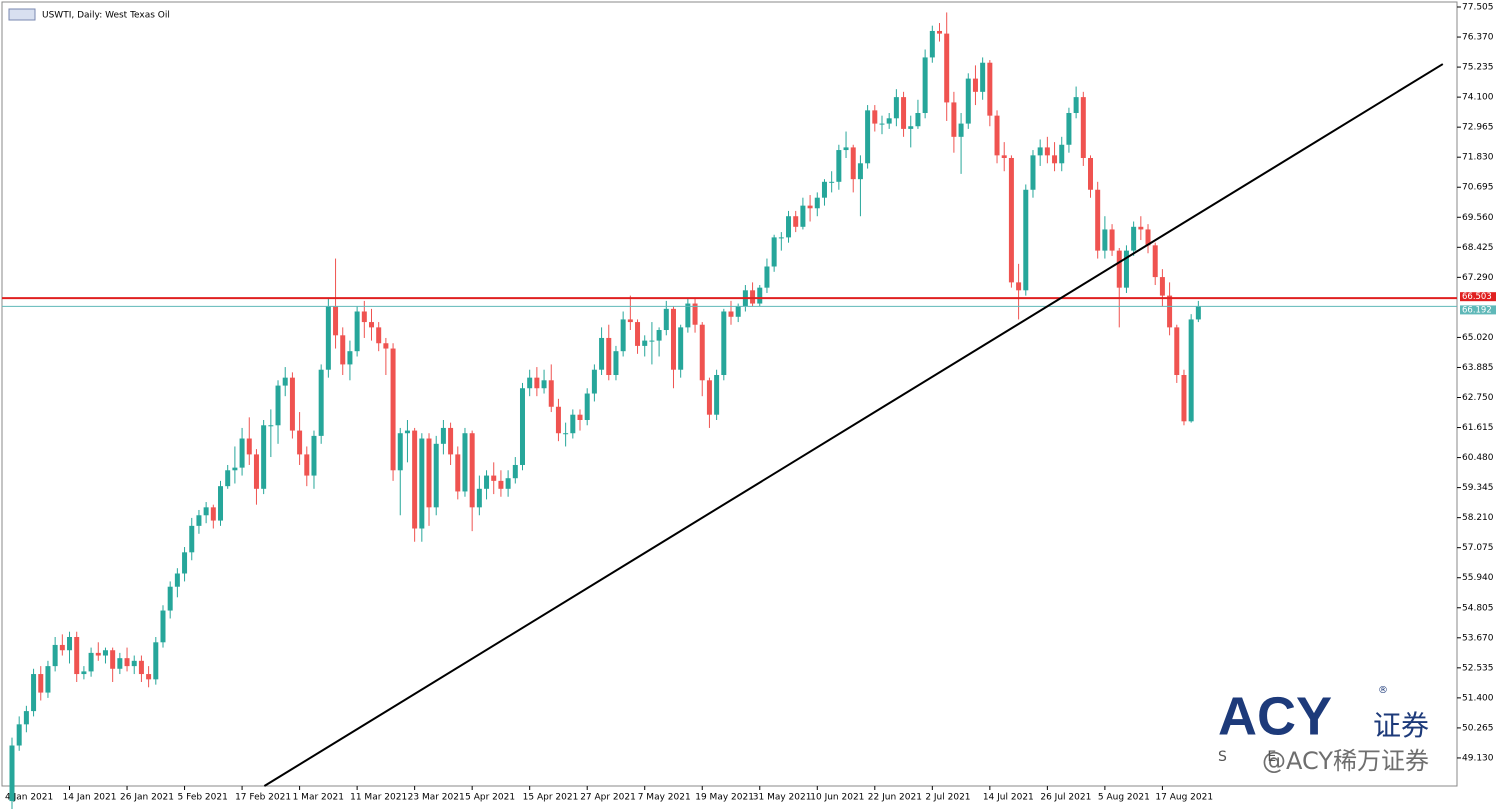  What do you see at coordinates (1478, 758) in the screenshot?
I see `y-tick-label: 49.130` at bounding box center [1478, 758].